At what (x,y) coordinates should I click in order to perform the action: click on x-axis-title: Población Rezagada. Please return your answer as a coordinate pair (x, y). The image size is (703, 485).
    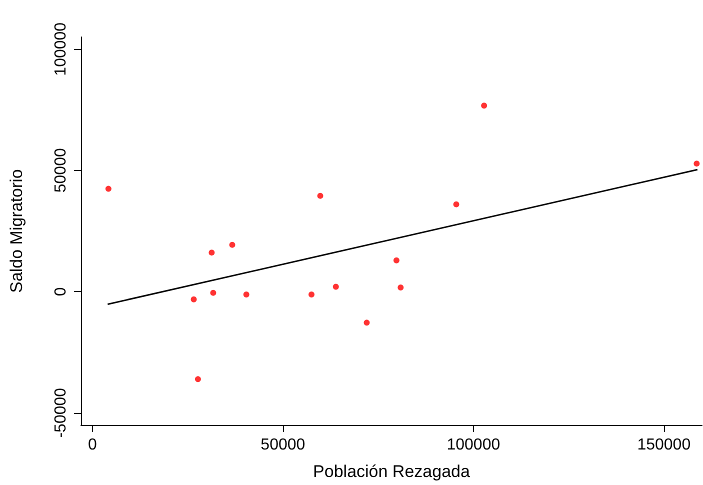
    Looking at the image, I should click on (391, 471).